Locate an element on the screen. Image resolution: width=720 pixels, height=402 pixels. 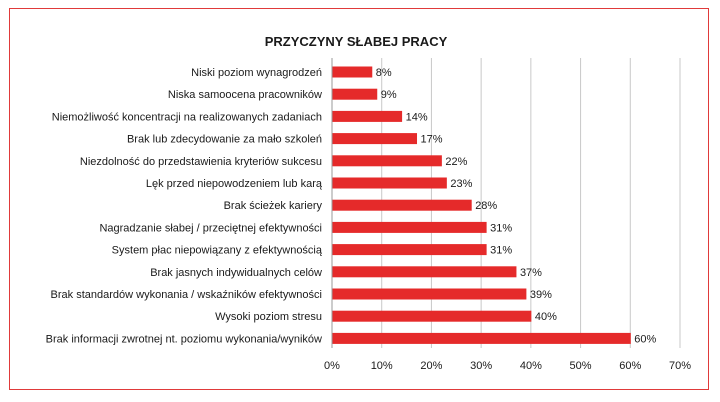
category-label: Brak lub zdecydowanie za mało szkoleń is located at coordinates (224, 140).